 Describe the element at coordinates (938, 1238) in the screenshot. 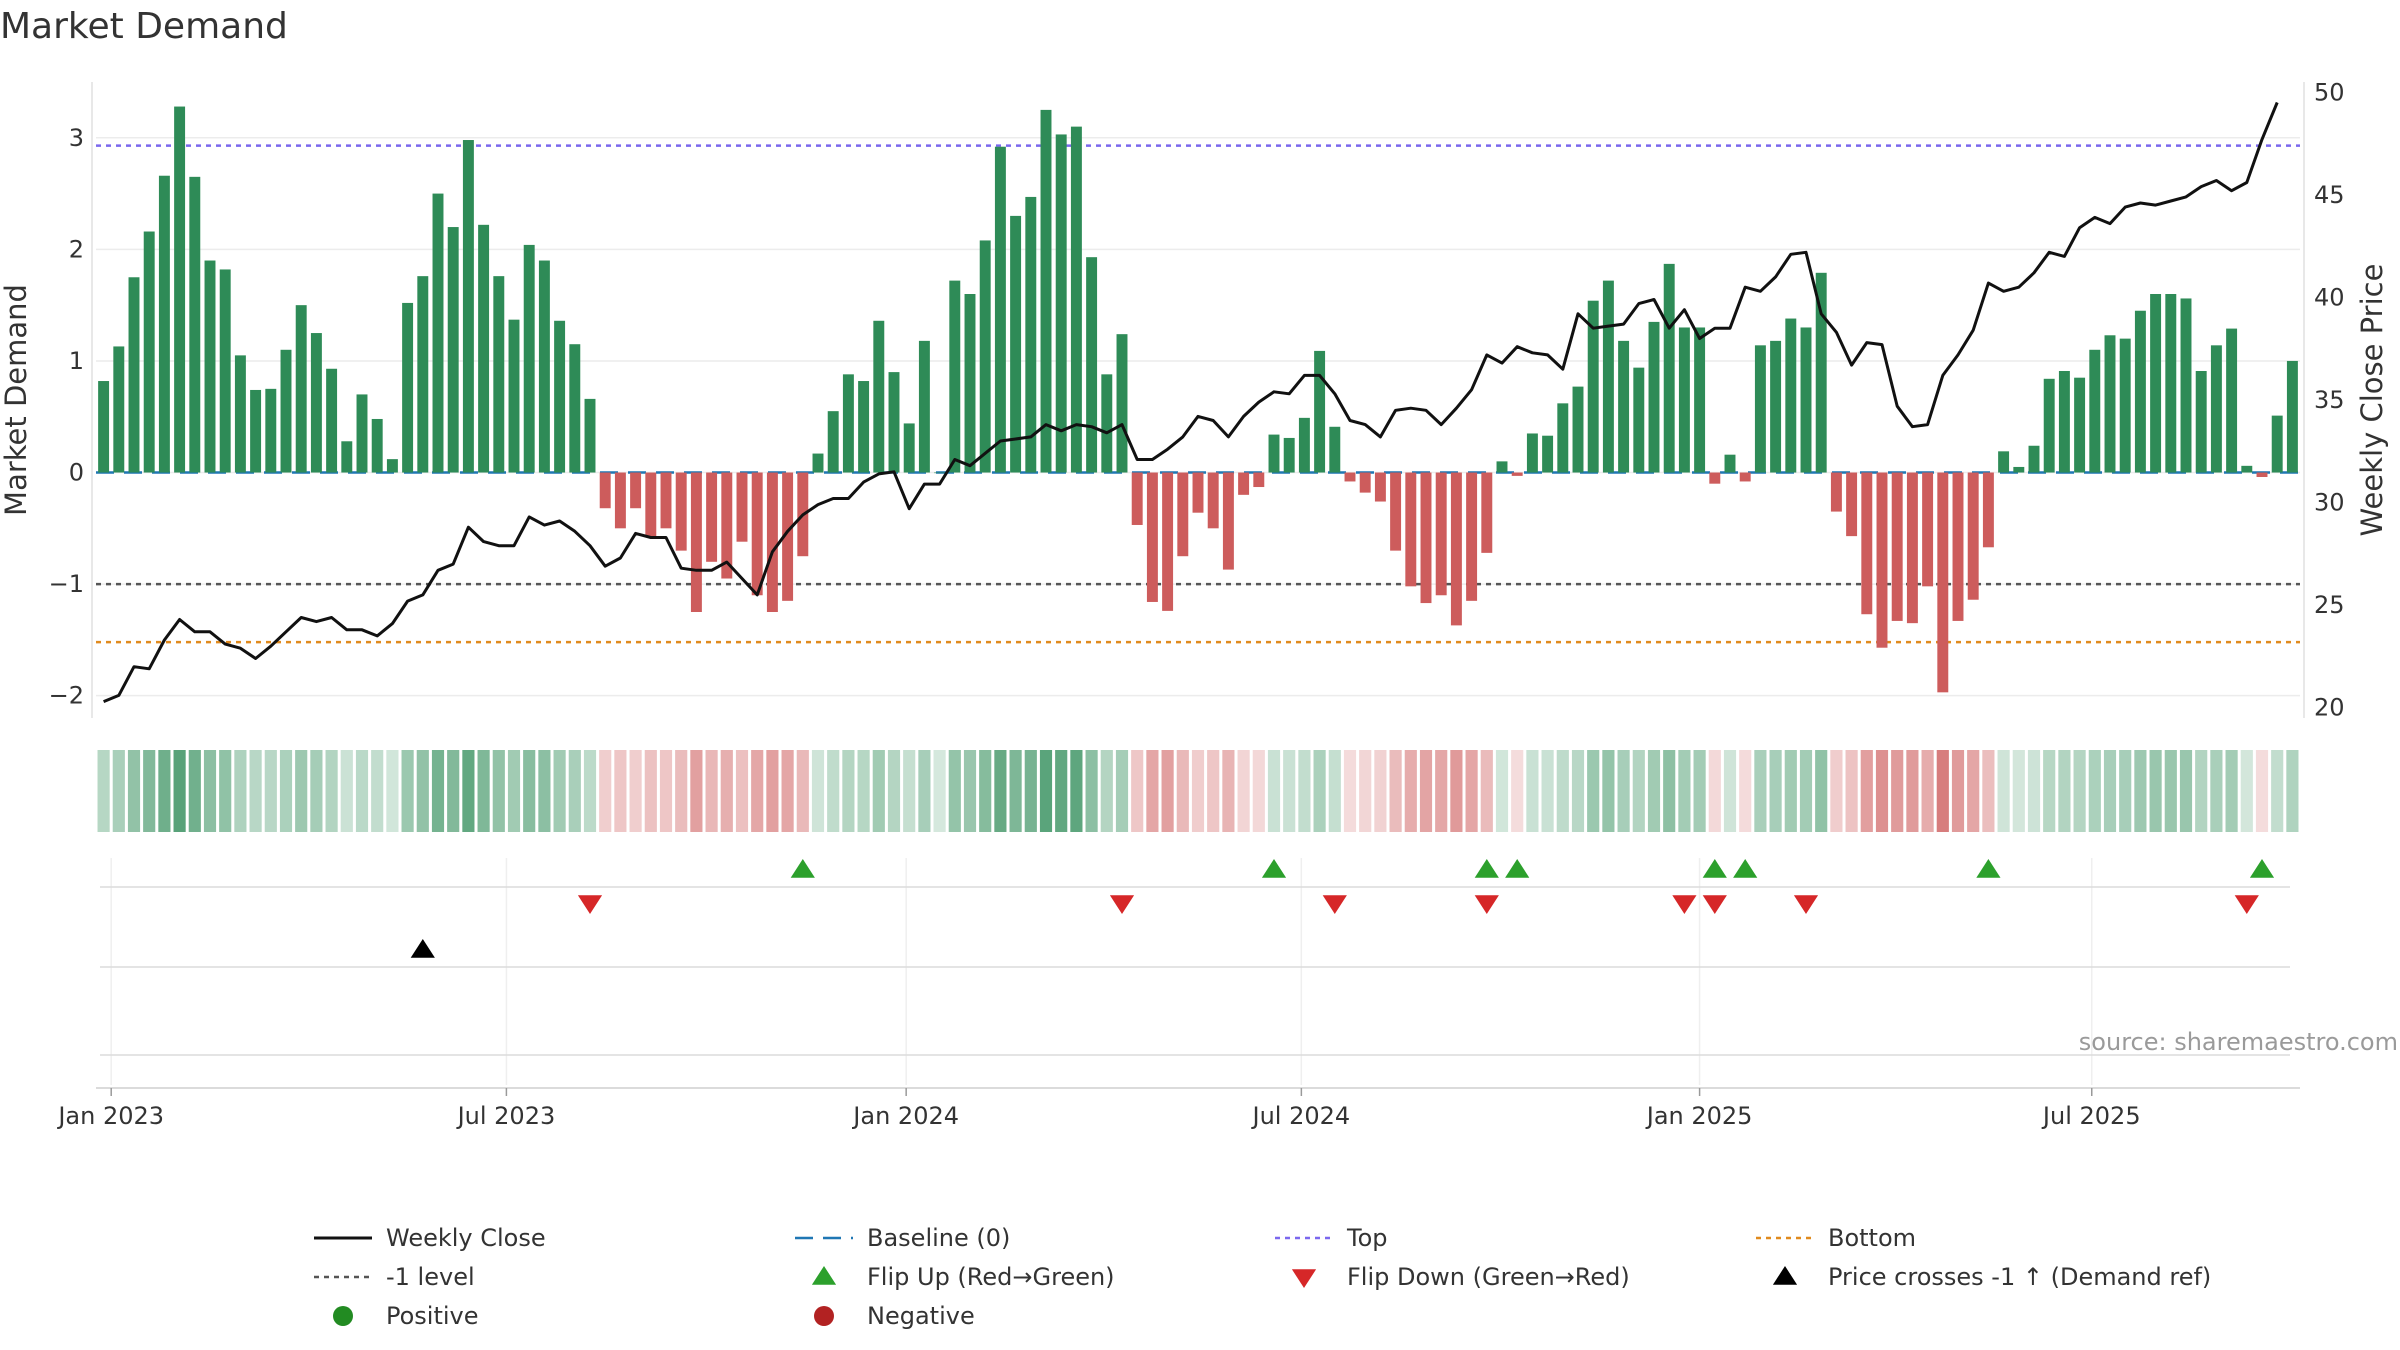

I see `legend-label-baseline: Baseline (0)` at that location.